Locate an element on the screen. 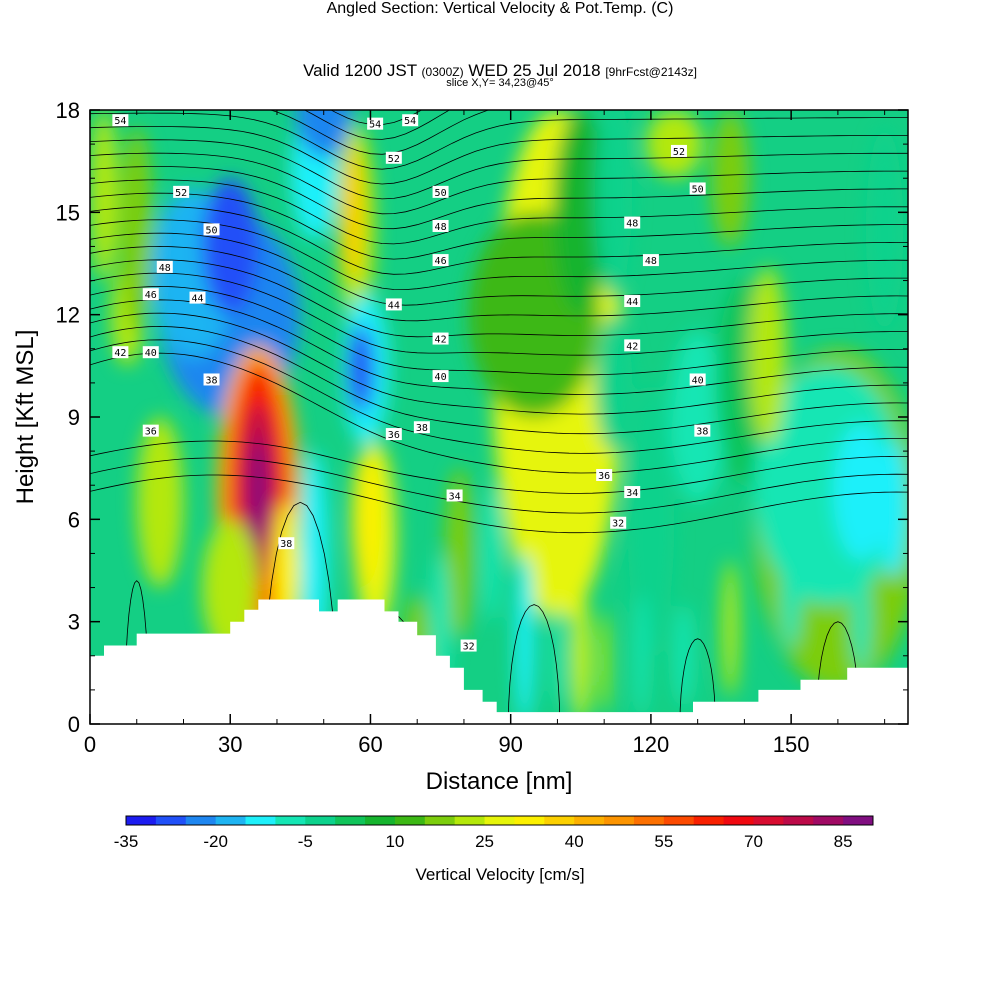 This screenshot has width=1000, height=1000. isentrope-label: 32 is located at coordinates (618, 523).